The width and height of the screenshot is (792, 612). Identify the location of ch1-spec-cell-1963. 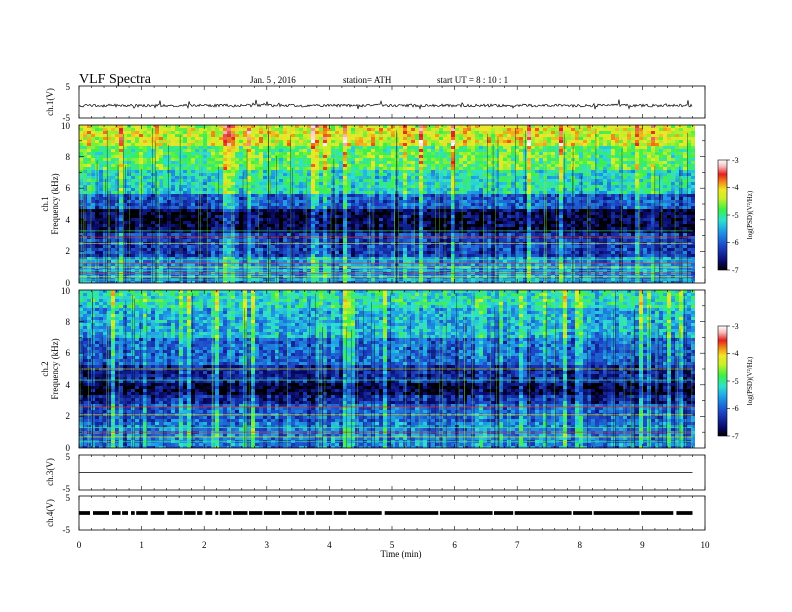
(541, 162).